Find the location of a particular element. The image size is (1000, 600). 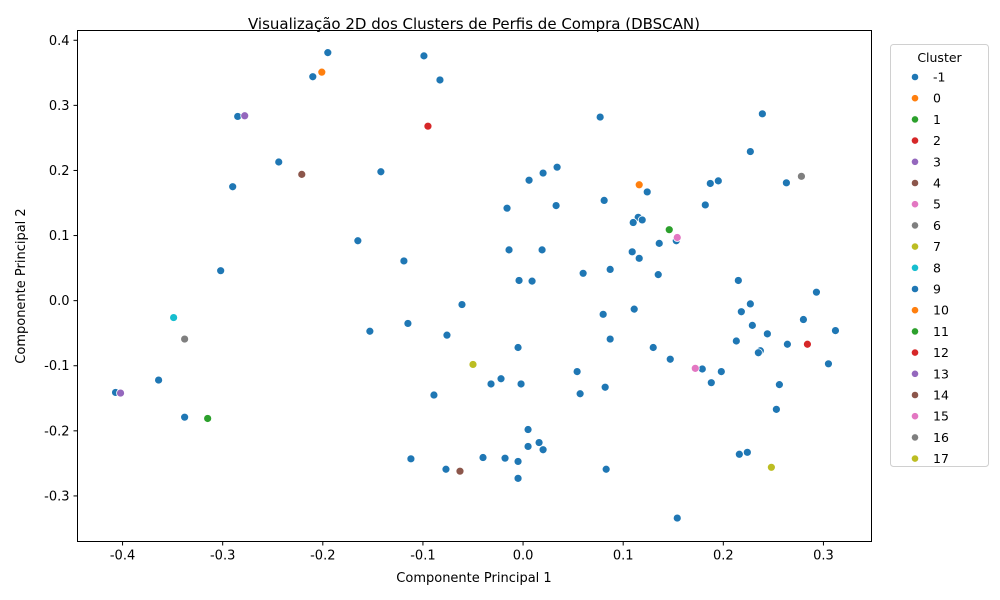

legend-label: 6 is located at coordinates (937, 225).